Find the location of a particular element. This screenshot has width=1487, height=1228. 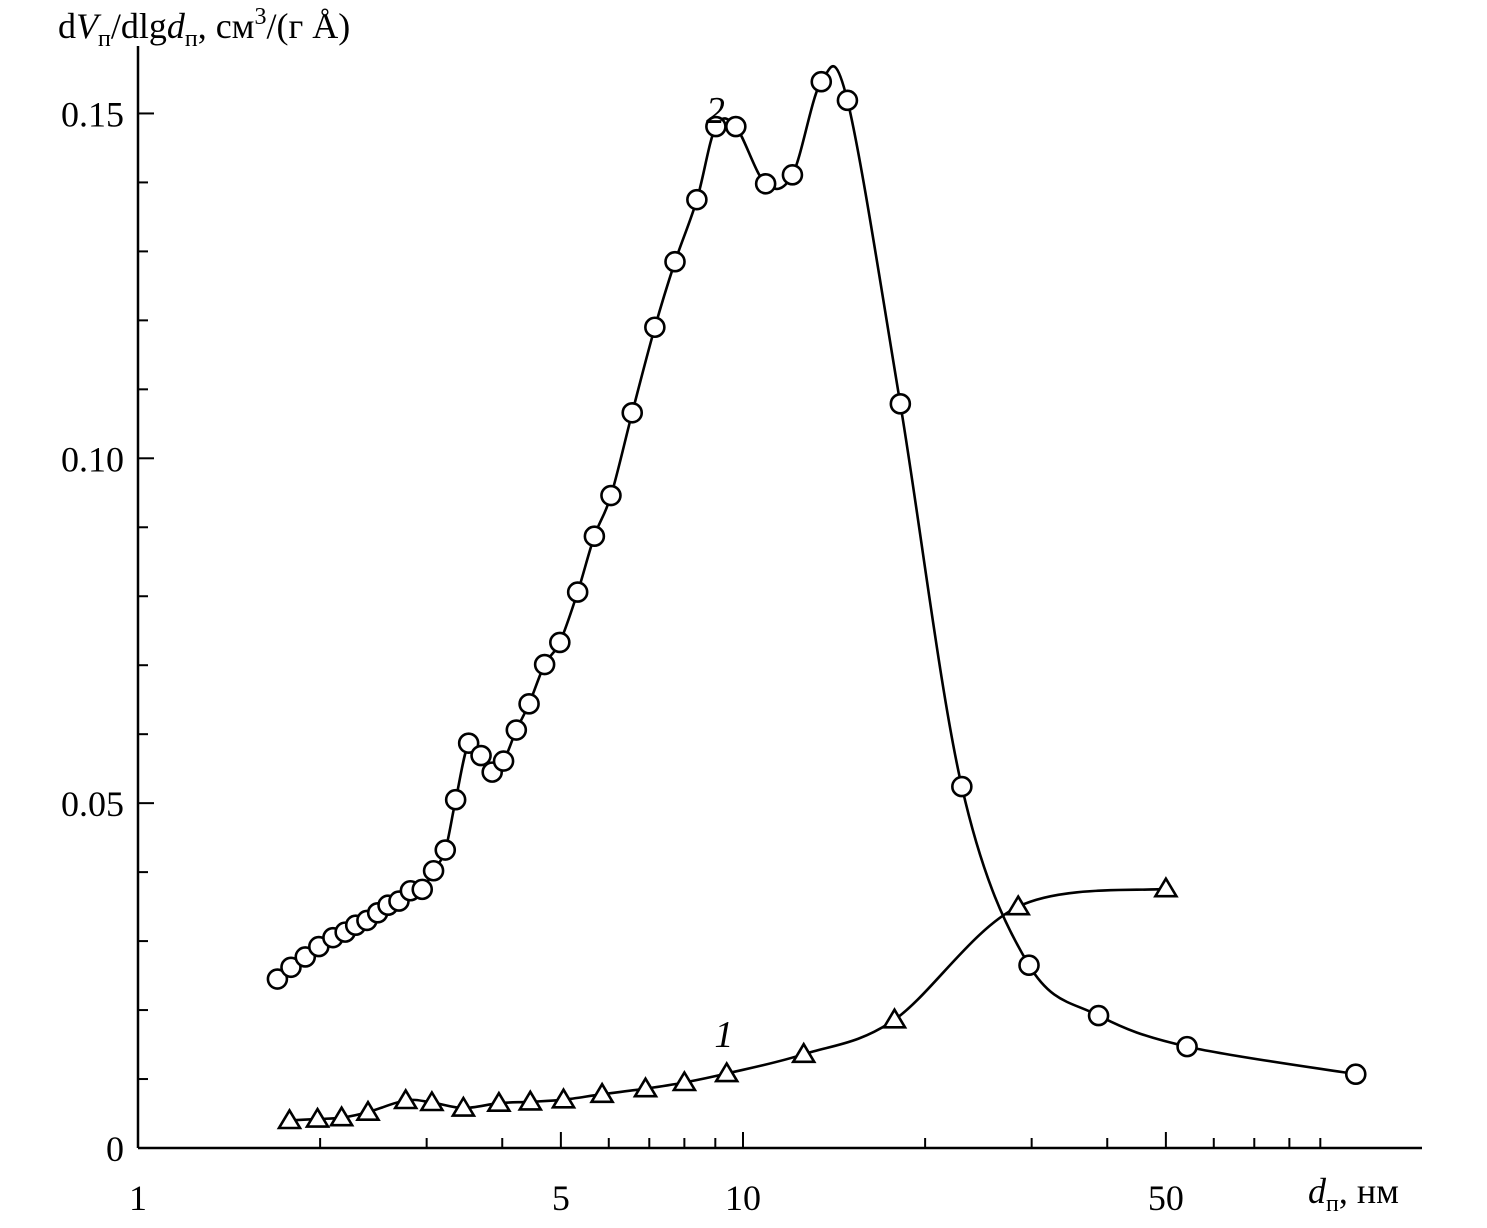

series-1-label: 1 is located at coordinates (723, 1035).